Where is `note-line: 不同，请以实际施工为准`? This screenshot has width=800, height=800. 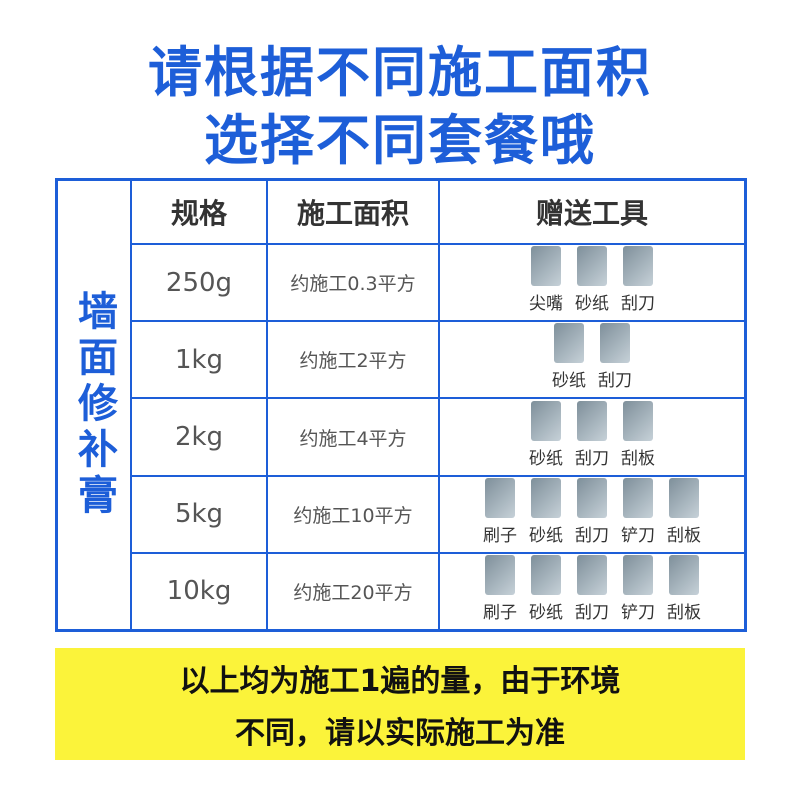
note-line: 不同，请以实际施工为准 is located at coordinates (400, 733).